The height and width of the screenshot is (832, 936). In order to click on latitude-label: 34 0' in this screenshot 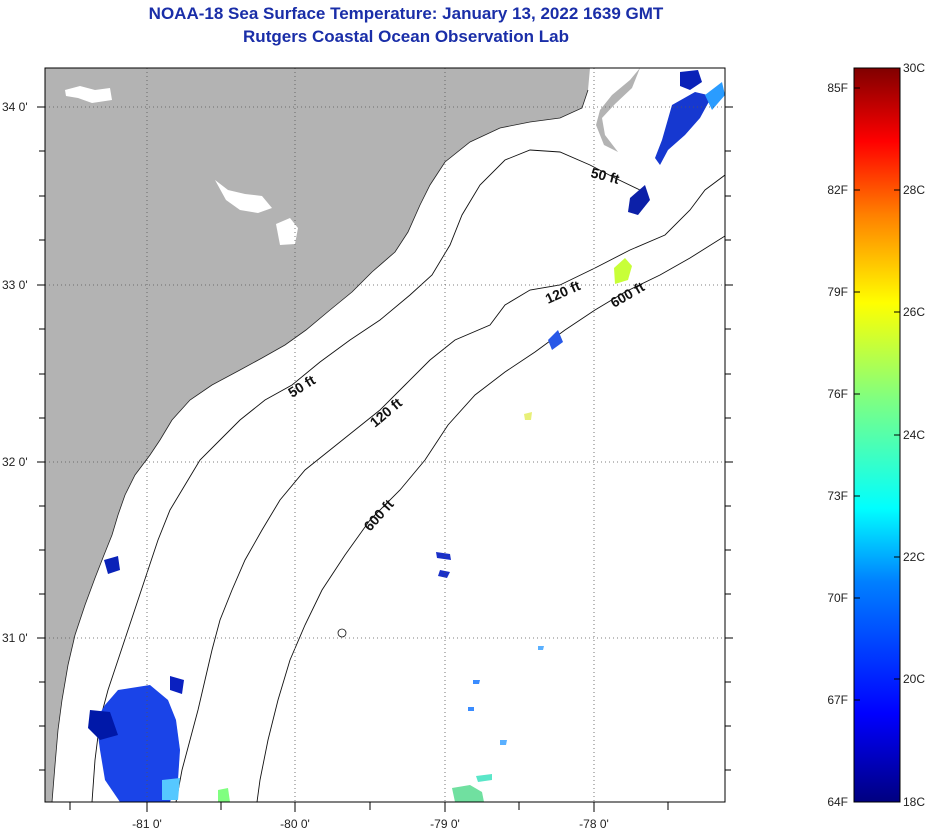, I will do `click(15, 107)`.